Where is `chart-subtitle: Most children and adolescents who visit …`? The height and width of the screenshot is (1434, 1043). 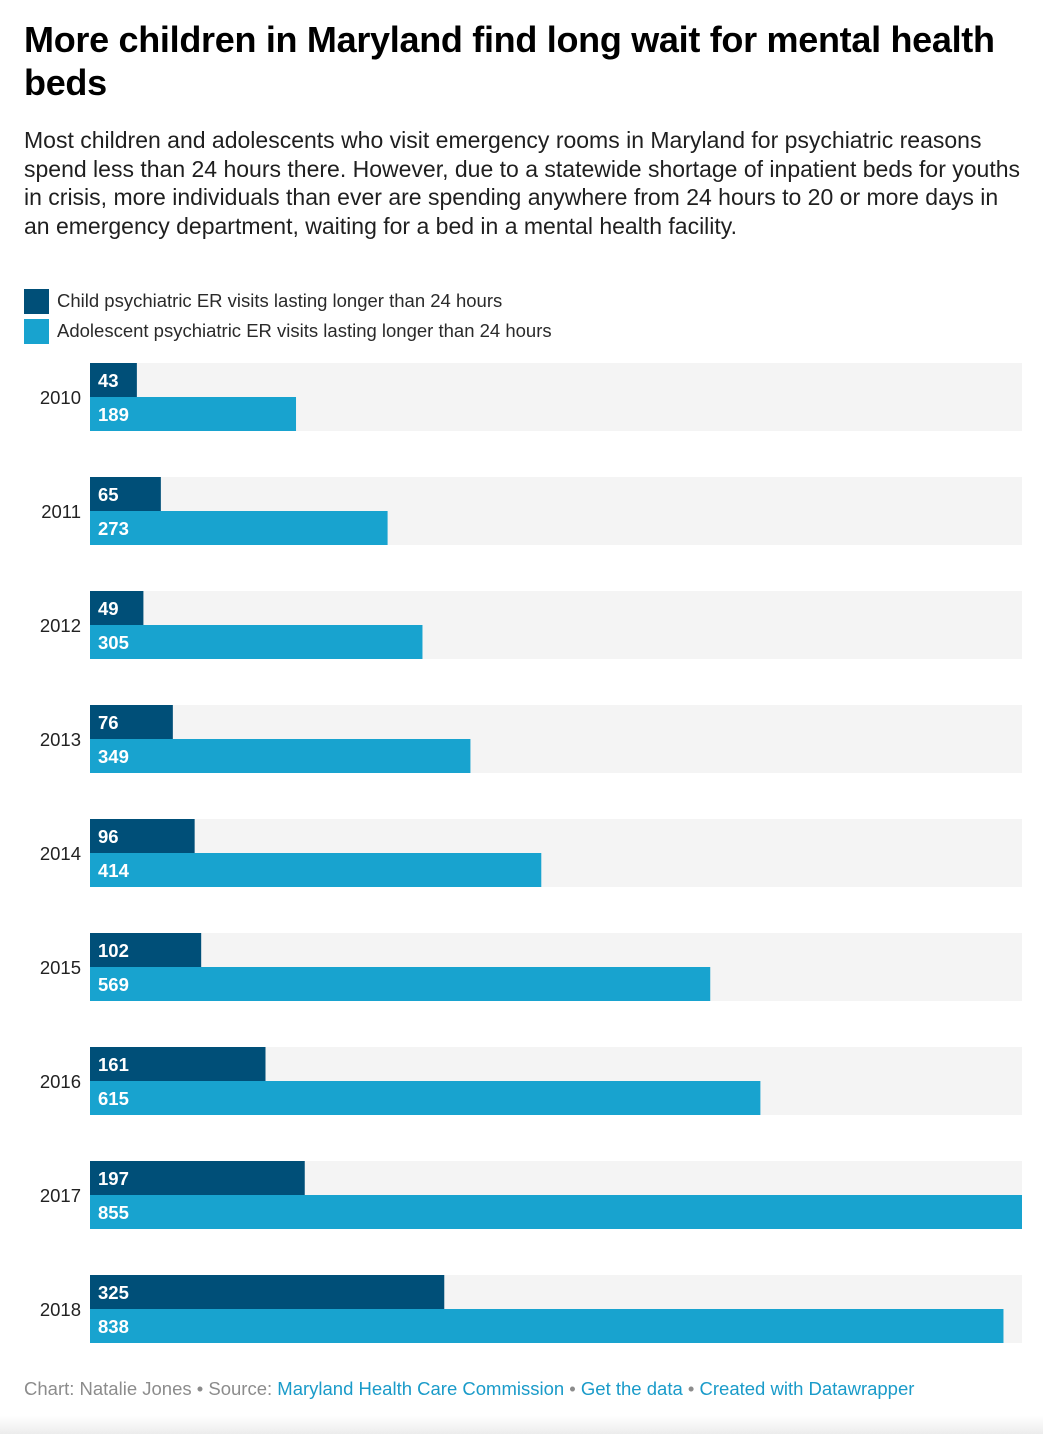
chart-subtitle: Most children and adolescents who visit … is located at coordinates (522, 183).